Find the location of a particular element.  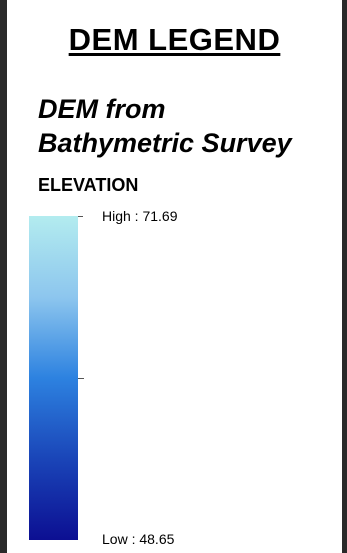

high-value-label: High : 71.69 is located at coordinates (140, 216).